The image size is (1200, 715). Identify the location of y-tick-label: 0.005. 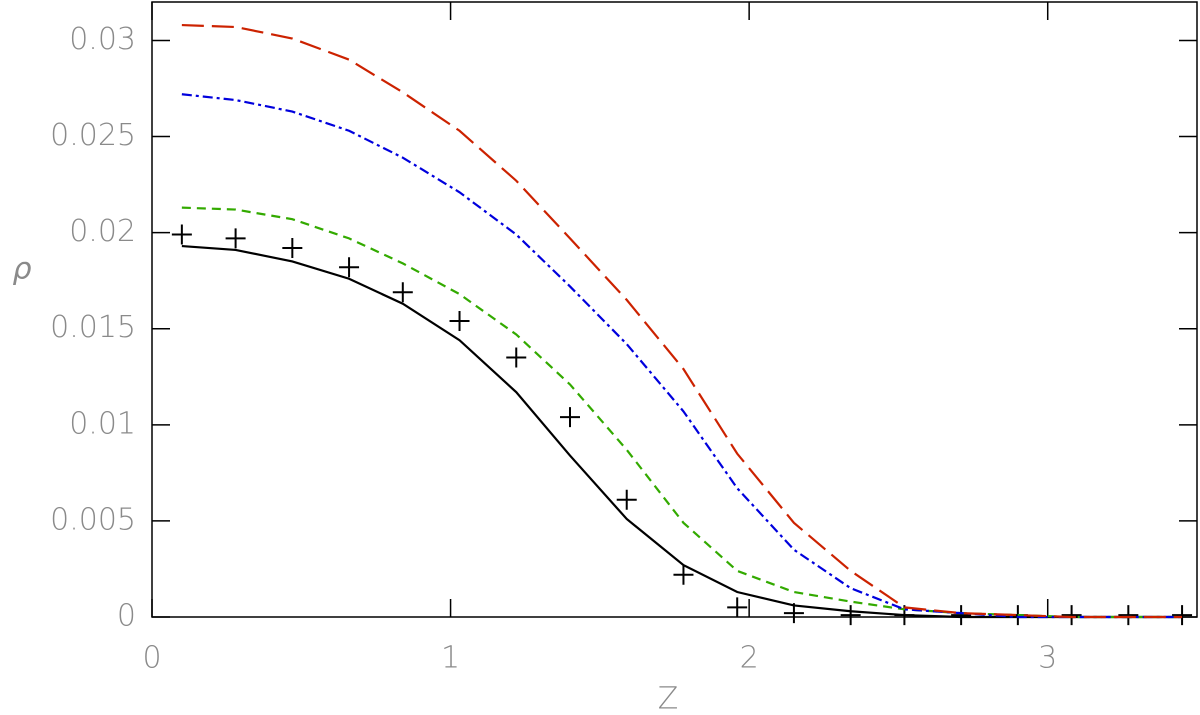
(93, 519).